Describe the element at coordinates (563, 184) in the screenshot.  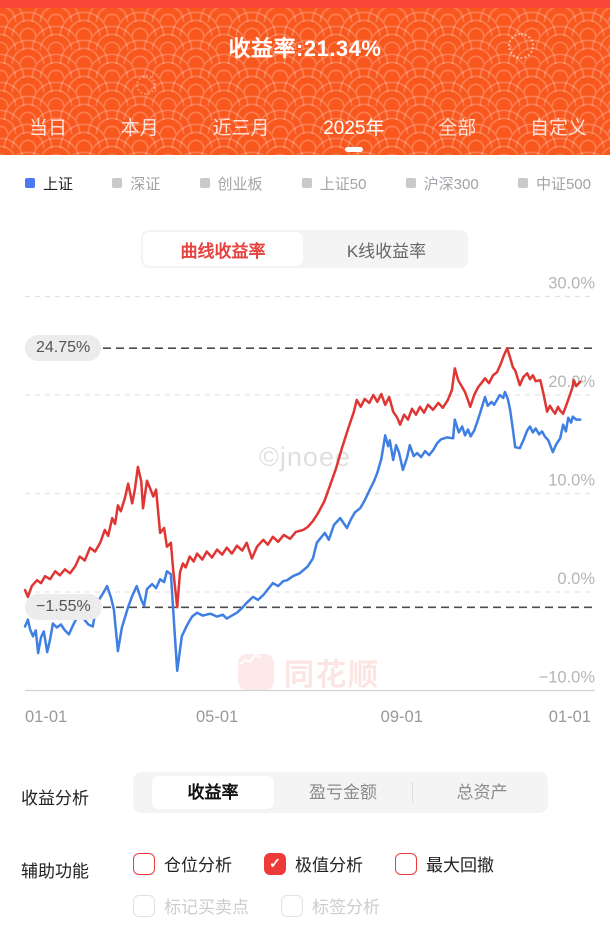
I see `legend-label: 中证500` at that location.